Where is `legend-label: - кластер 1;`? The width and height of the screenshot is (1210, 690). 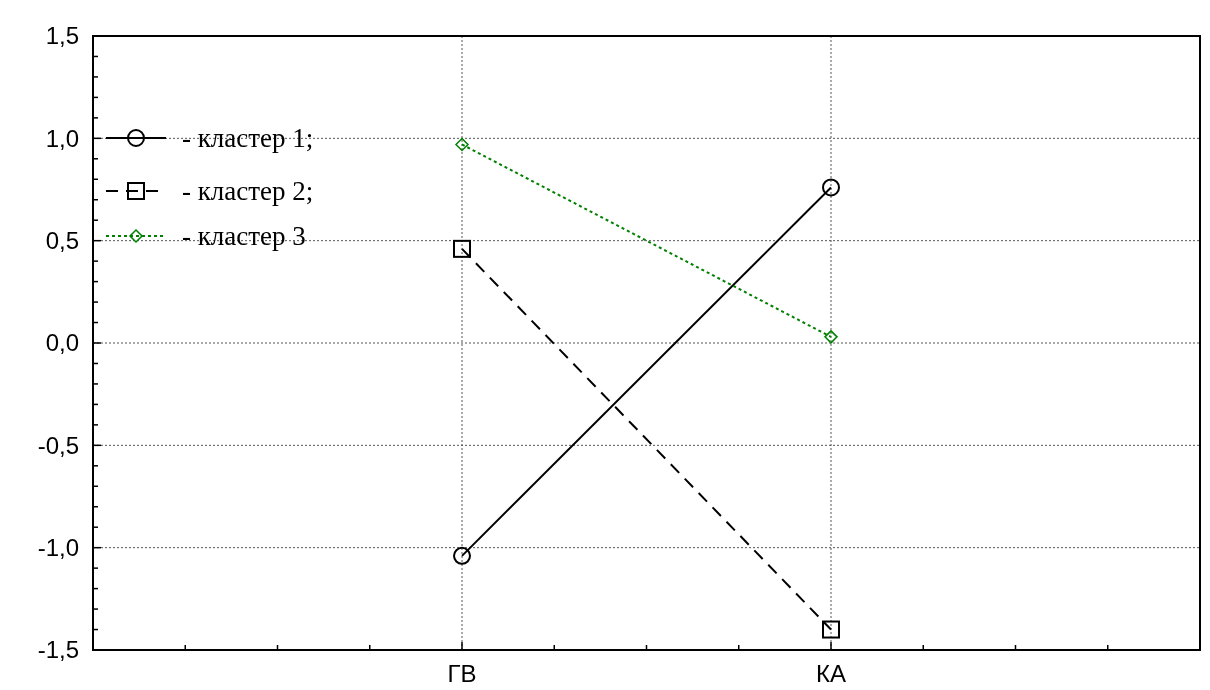
legend-label: - кластер 1; is located at coordinates (248, 138).